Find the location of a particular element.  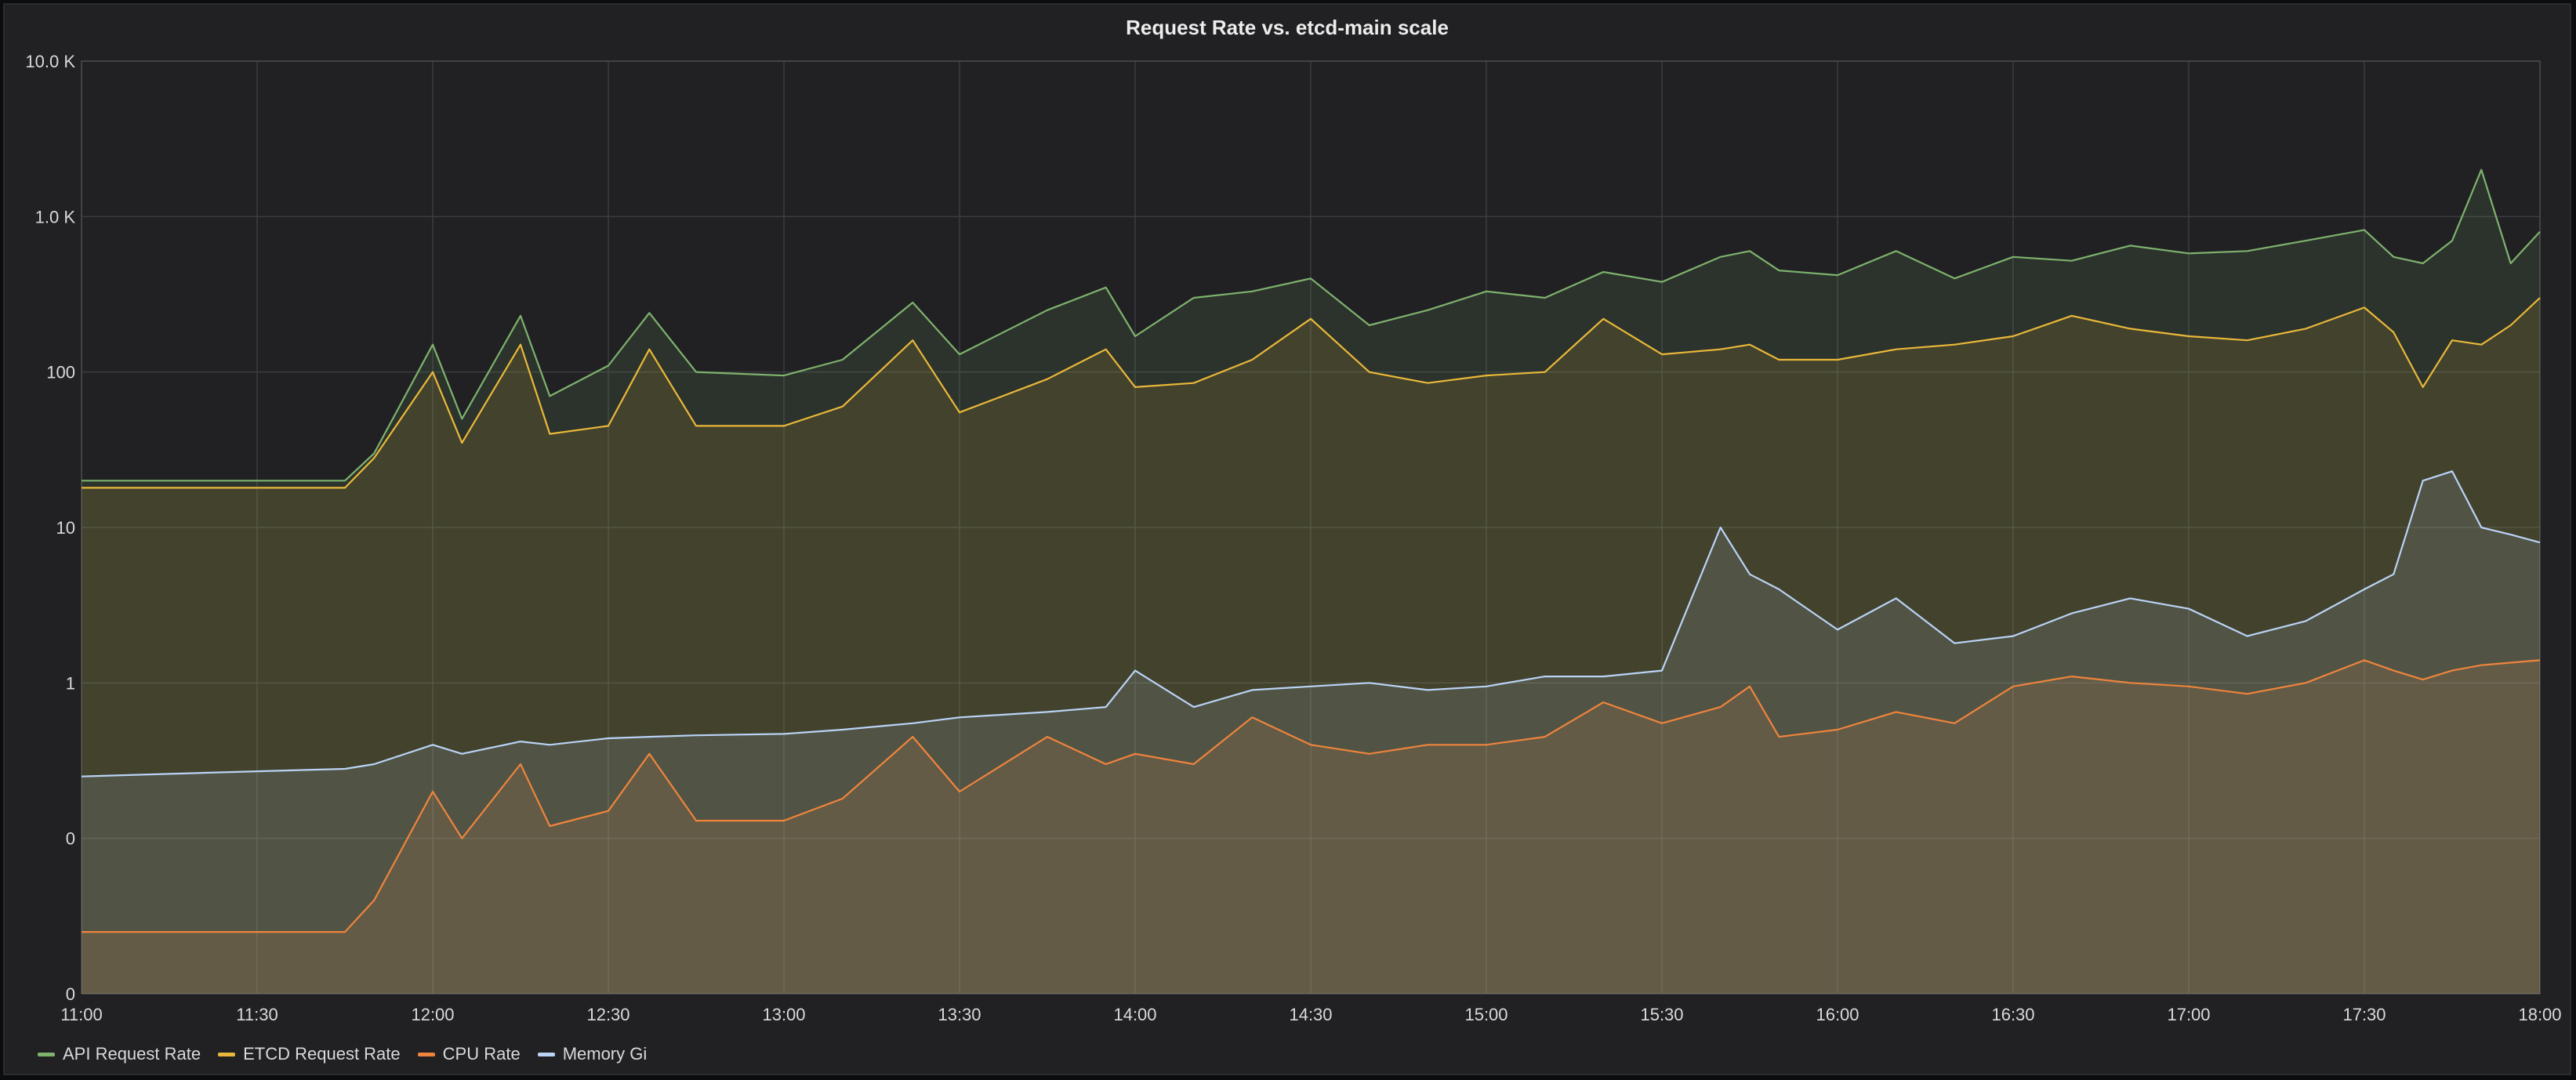

legend-item-etcd-request-rate: ETCD Request Rate is located at coordinates (309, 1054).